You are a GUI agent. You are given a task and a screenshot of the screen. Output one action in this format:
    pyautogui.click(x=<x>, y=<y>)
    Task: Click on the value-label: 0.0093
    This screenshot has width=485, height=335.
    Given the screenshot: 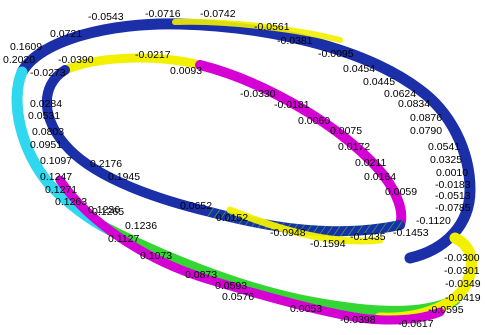 What is the action you would take?
    pyautogui.click(x=186, y=71)
    